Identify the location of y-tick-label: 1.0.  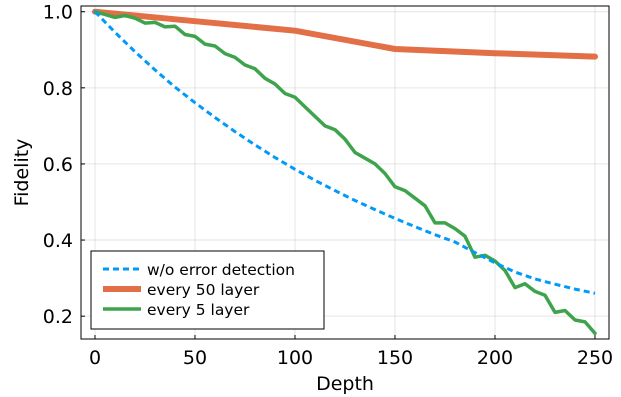
(58, 13).